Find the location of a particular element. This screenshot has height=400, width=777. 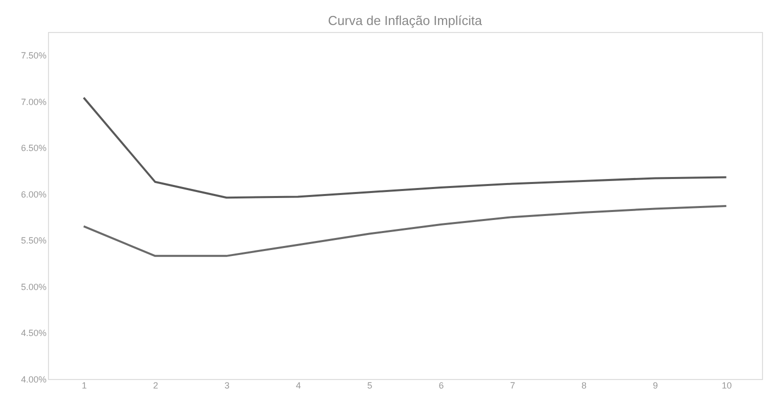

x-tick-label: 8 is located at coordinates (584, 385).